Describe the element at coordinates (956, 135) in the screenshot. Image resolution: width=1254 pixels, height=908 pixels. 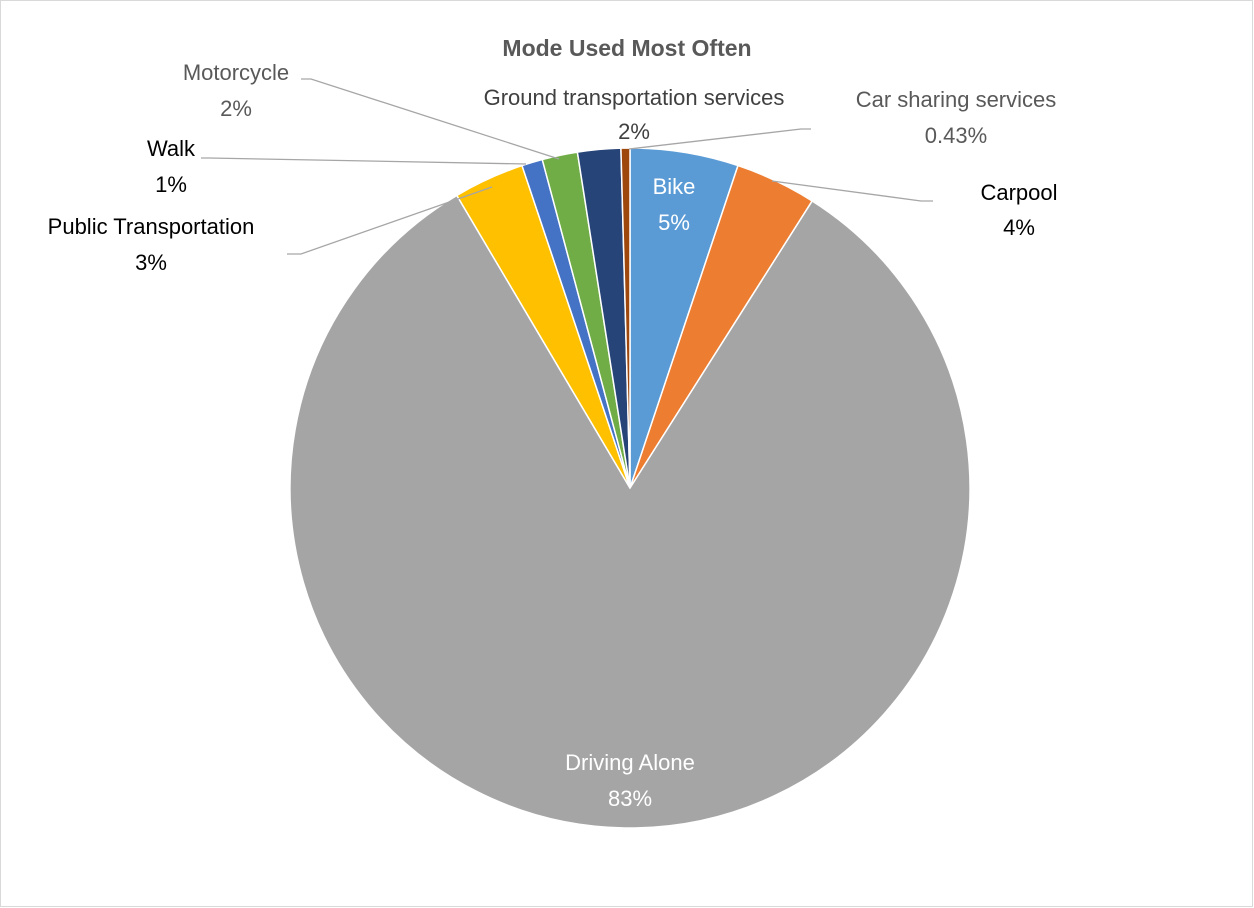
I see `data-label-value-car-sharing-services: 0.43%` at that location.